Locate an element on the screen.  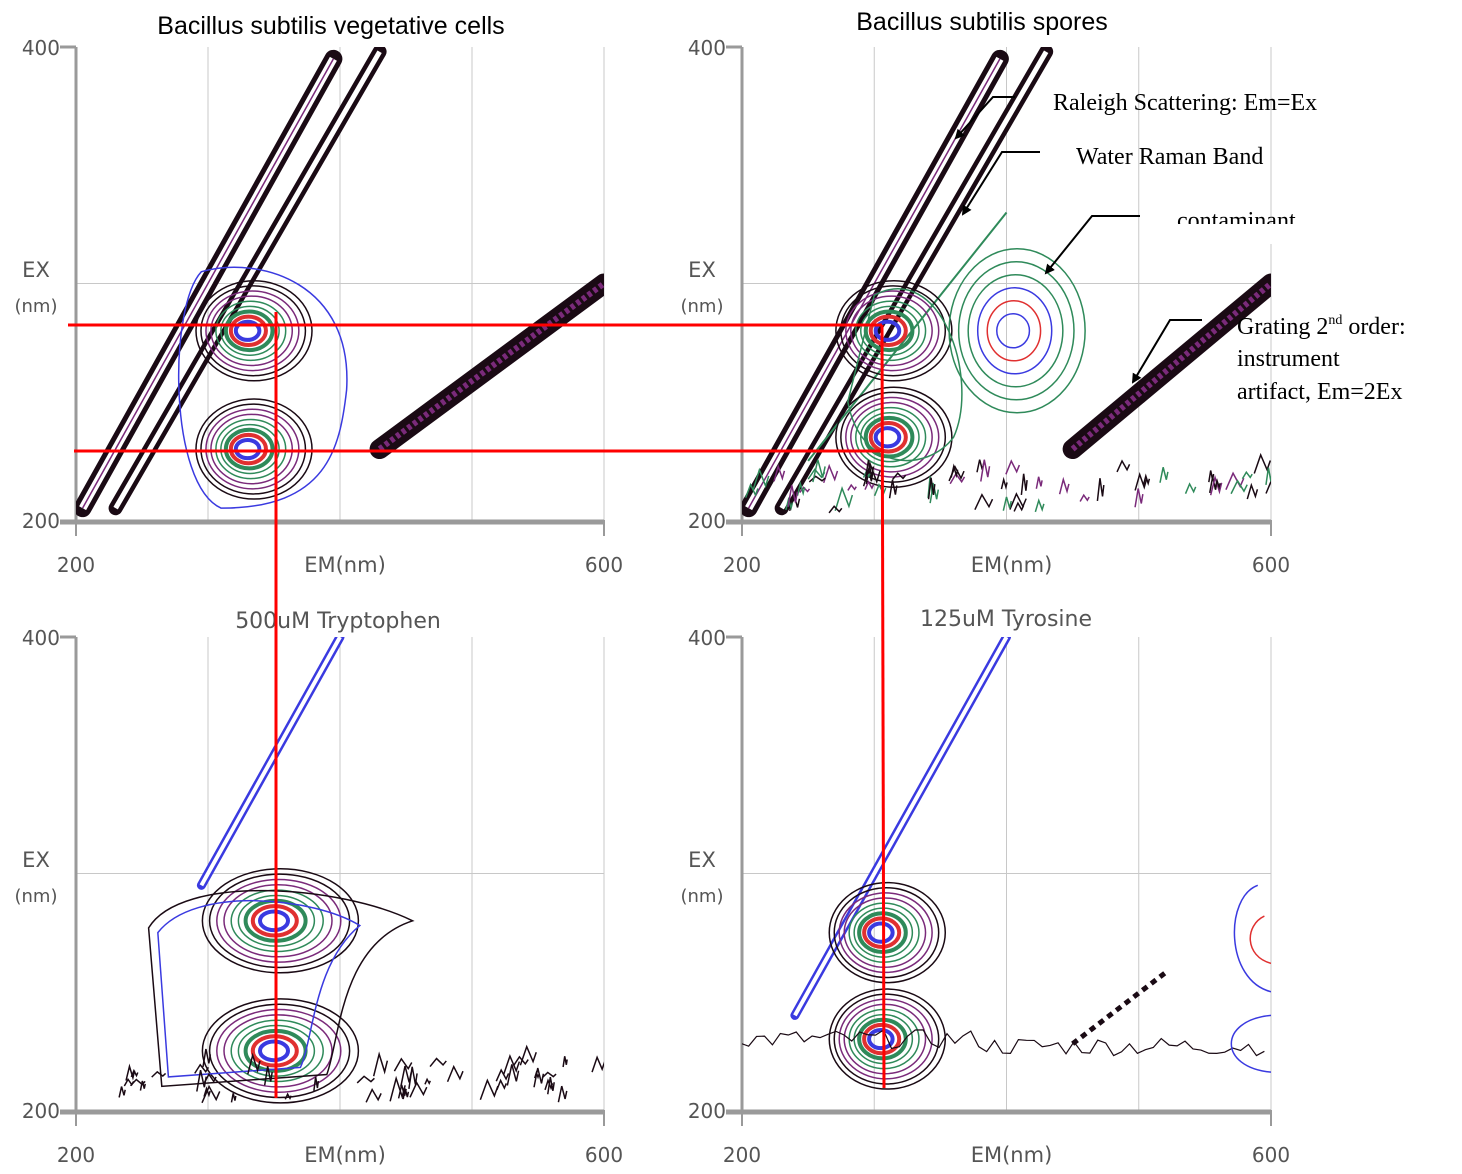
rayleigh-band-core is located at coordinates (270, 762).